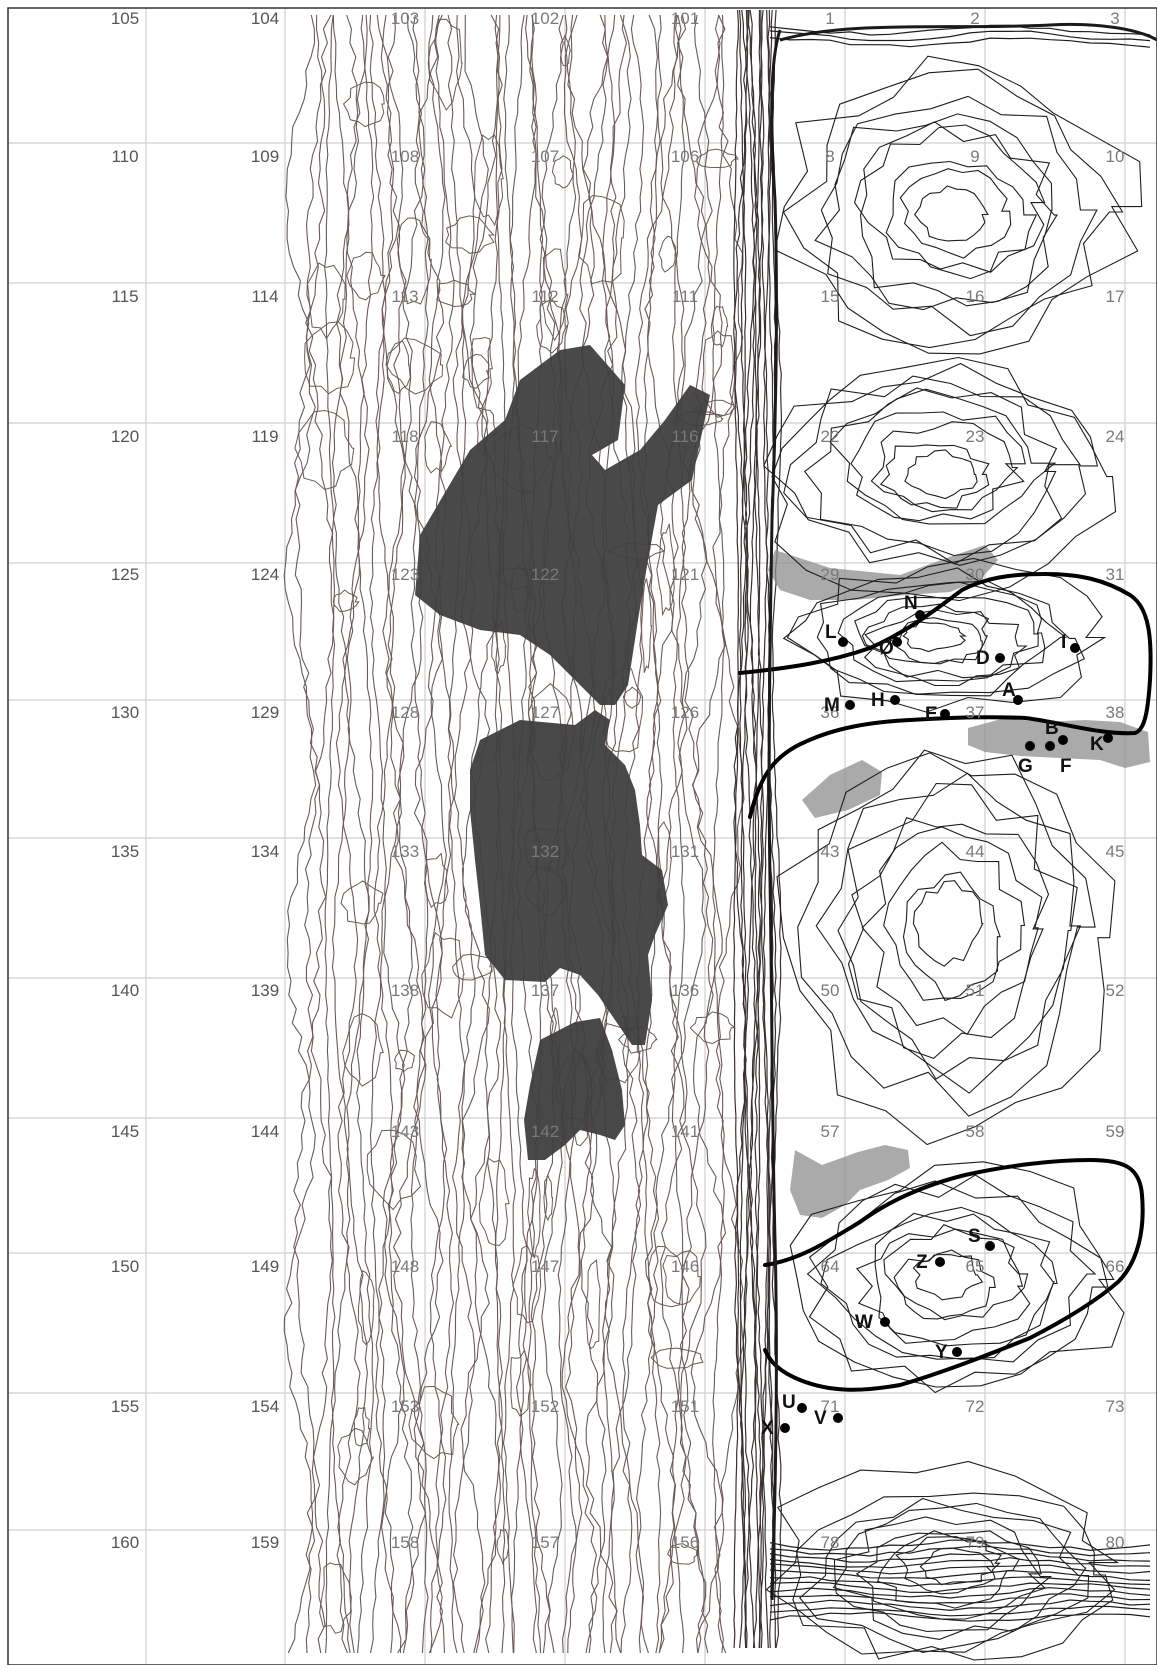 The width and height of the screenshot is (1157, 1670). What do you see at coordinates (914, 606) in the screenshot?
I see `find-point: N` at bounding box center [914, 606].